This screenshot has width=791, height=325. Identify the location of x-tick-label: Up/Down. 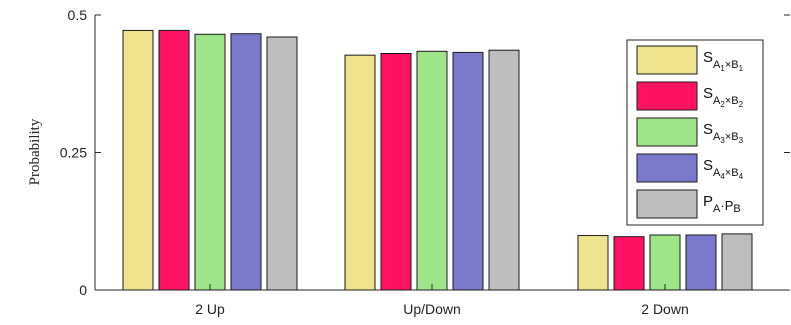
(432, 309).